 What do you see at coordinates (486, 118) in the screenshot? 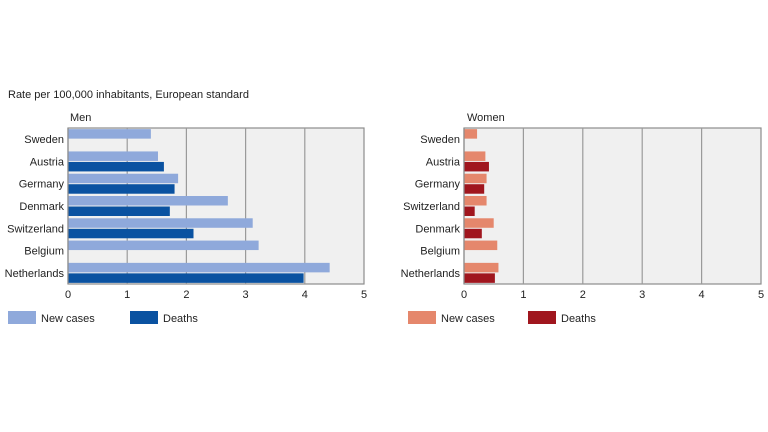
I see `panel-title: Women` at bounding box center [486, 118].